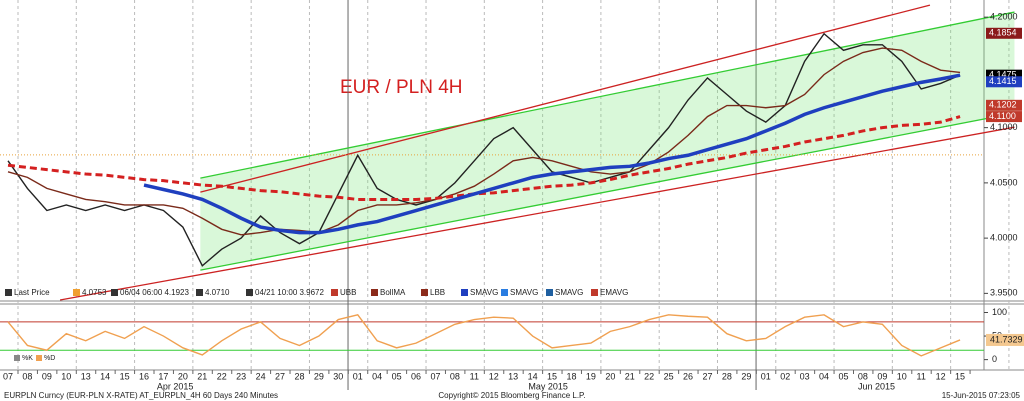 Image resolution: width=1024 pixels, height=401 pixels. Describe the element at coordinates (1004, 293) in the screenshot. I see `y-tick-label: 3.9500` at that location.